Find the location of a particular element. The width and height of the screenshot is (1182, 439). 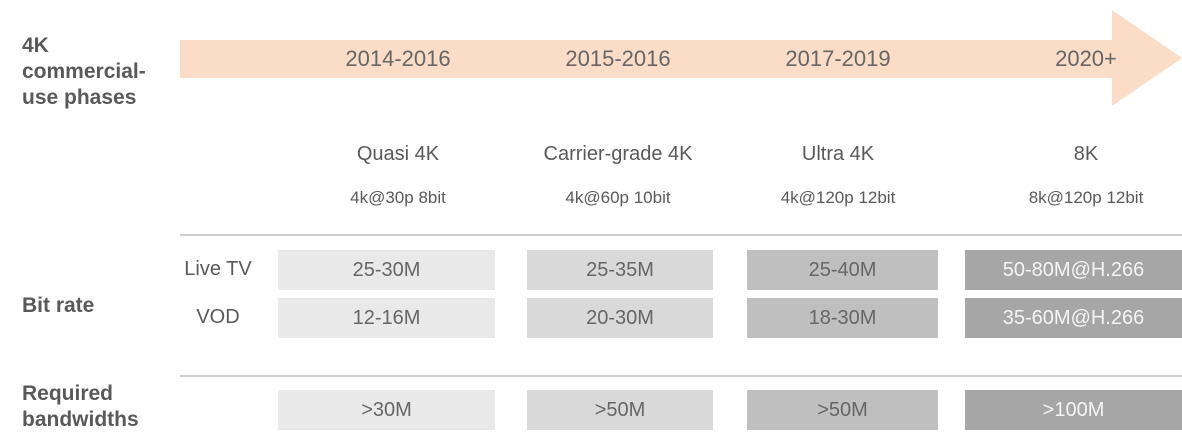

spec: 4k@30p 8bit is located at coordinates (398, 197).